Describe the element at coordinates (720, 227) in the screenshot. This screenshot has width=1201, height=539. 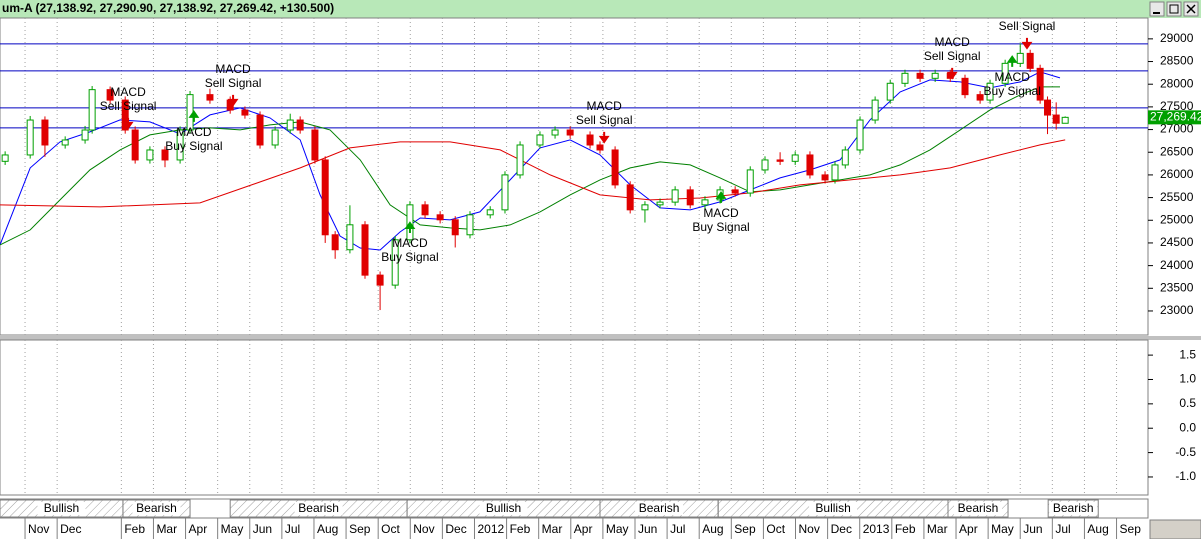
I see `signal-label: Buy Signal` at that location.